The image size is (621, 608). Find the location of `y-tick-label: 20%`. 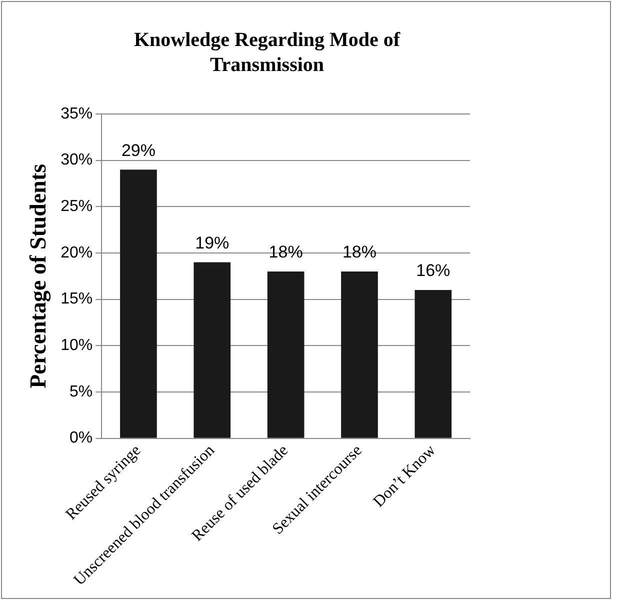

y-tick-label: 20% is located at coordinates (76, 253).